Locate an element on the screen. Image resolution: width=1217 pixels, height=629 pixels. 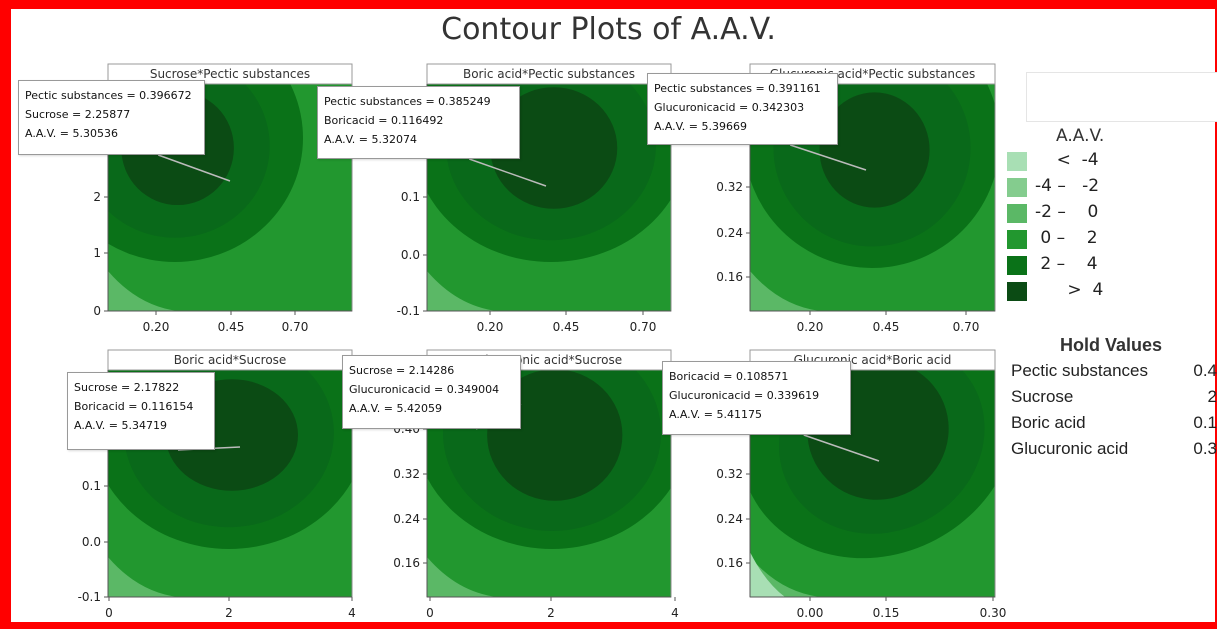
hold-value-name: Glucuronic acid is located at coordinates (1070, 448).